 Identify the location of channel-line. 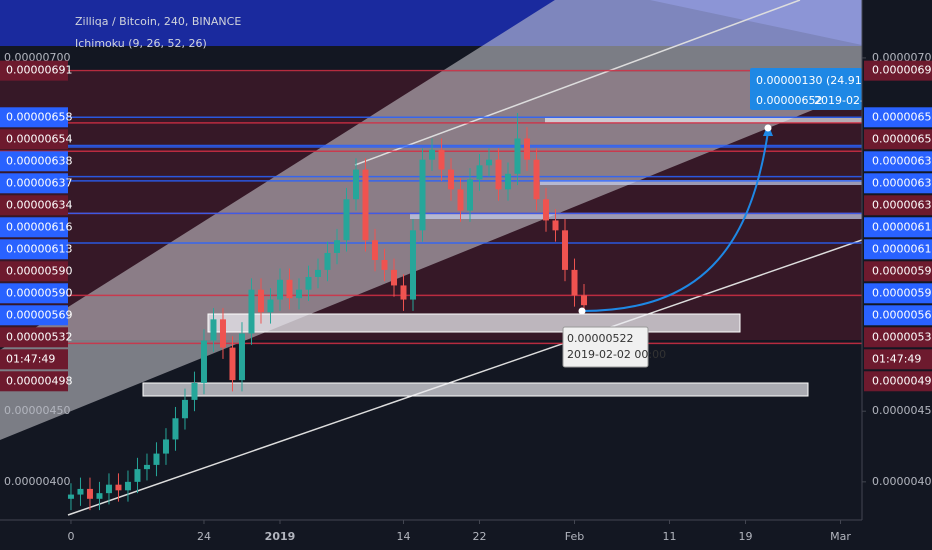
(577, 83).